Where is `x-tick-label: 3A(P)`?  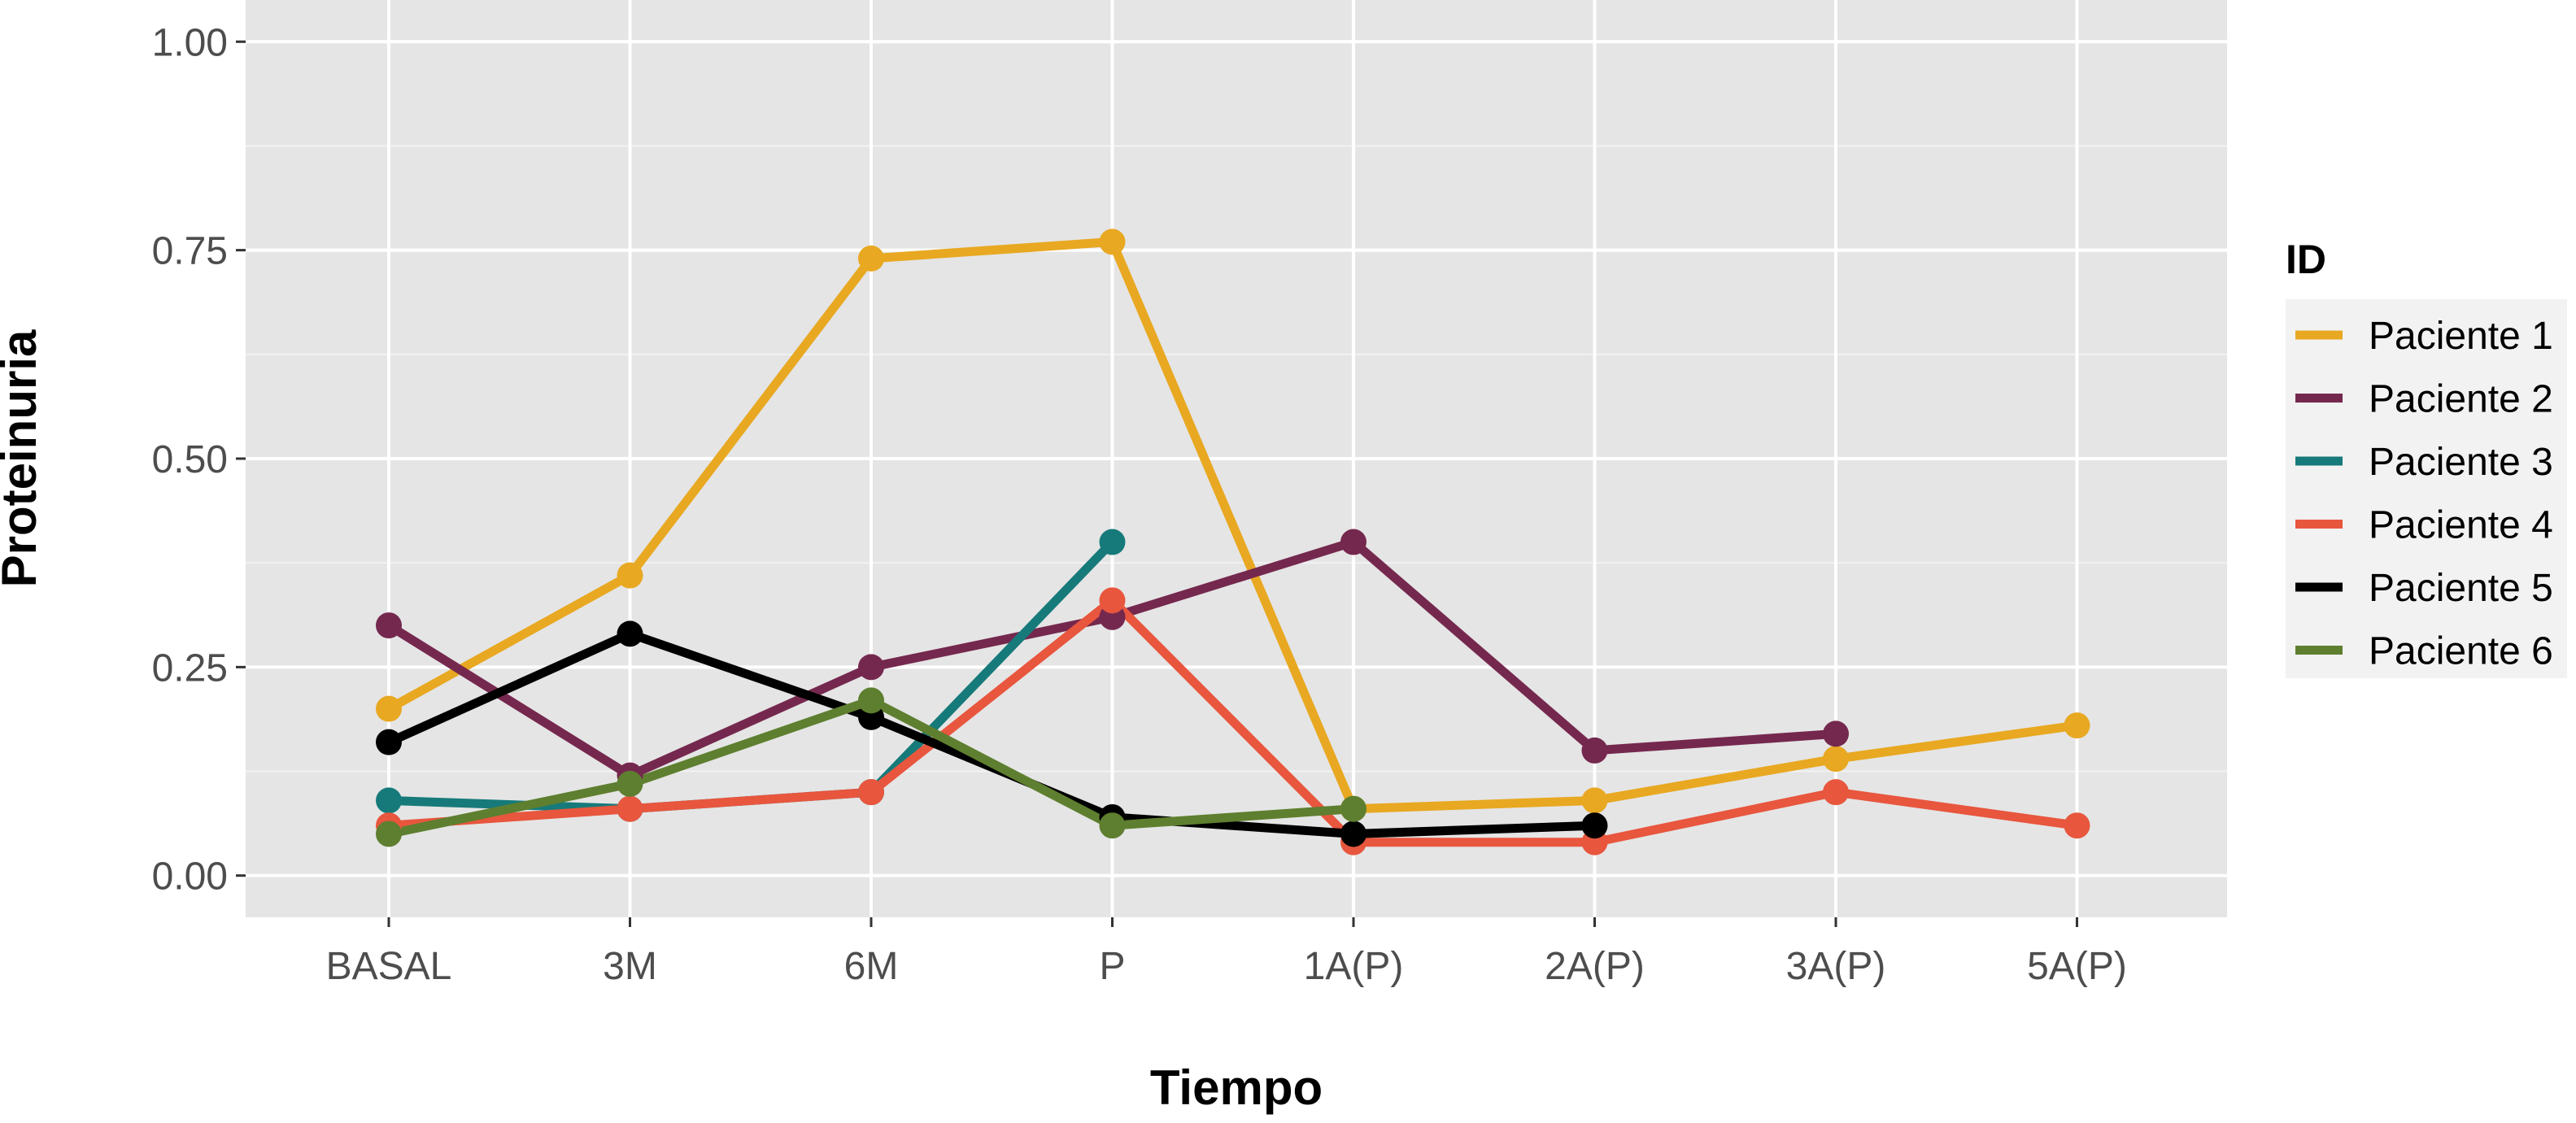 x-tick-label: 3A(P) is located at coordinates (1836, 966).